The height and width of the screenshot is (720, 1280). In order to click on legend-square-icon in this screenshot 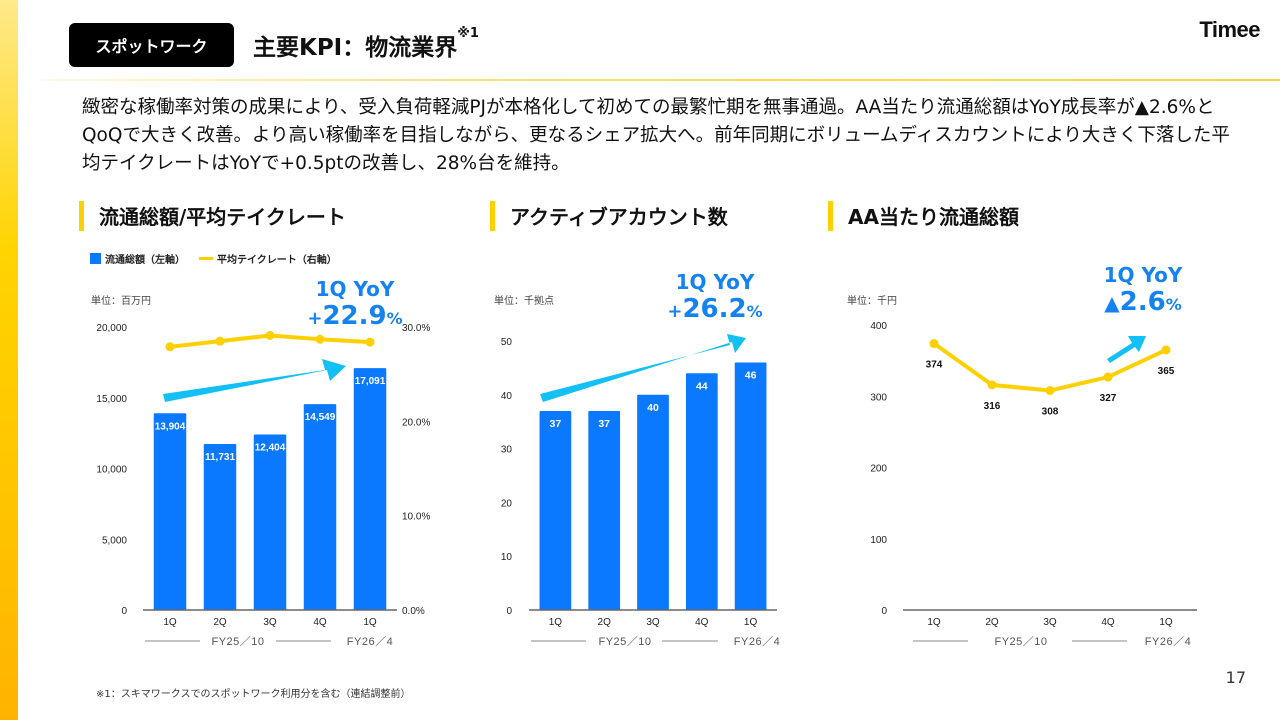, I will do `click(95, 258)`.